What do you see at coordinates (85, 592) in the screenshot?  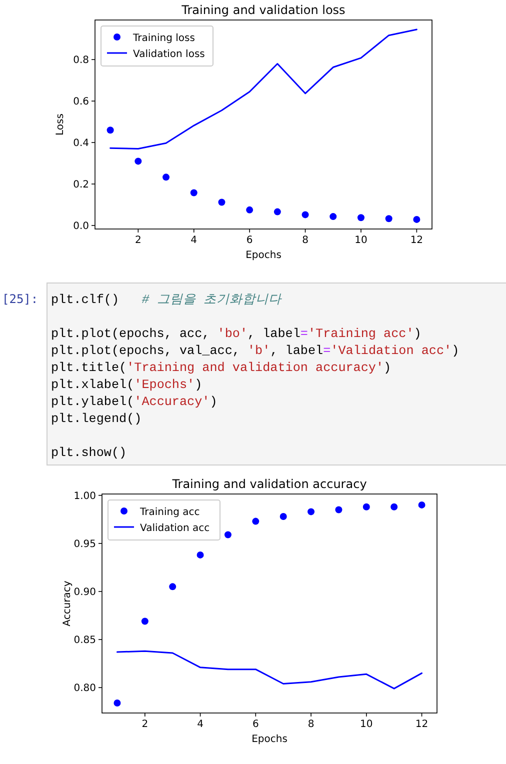 I see `y-tick-label: 0.90` at bounding box center [85, 592].